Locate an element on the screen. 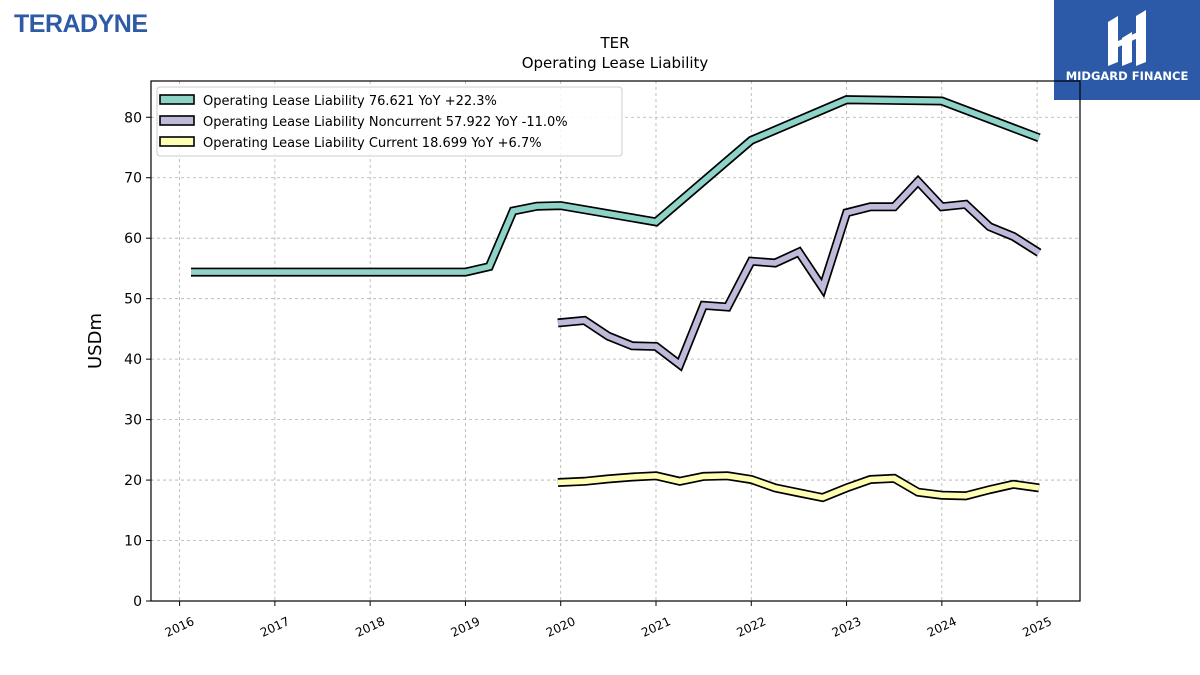 The height and width of the screenshot is (675, 1200). y-tick-label: 0 is located at coordinates (137, 602).